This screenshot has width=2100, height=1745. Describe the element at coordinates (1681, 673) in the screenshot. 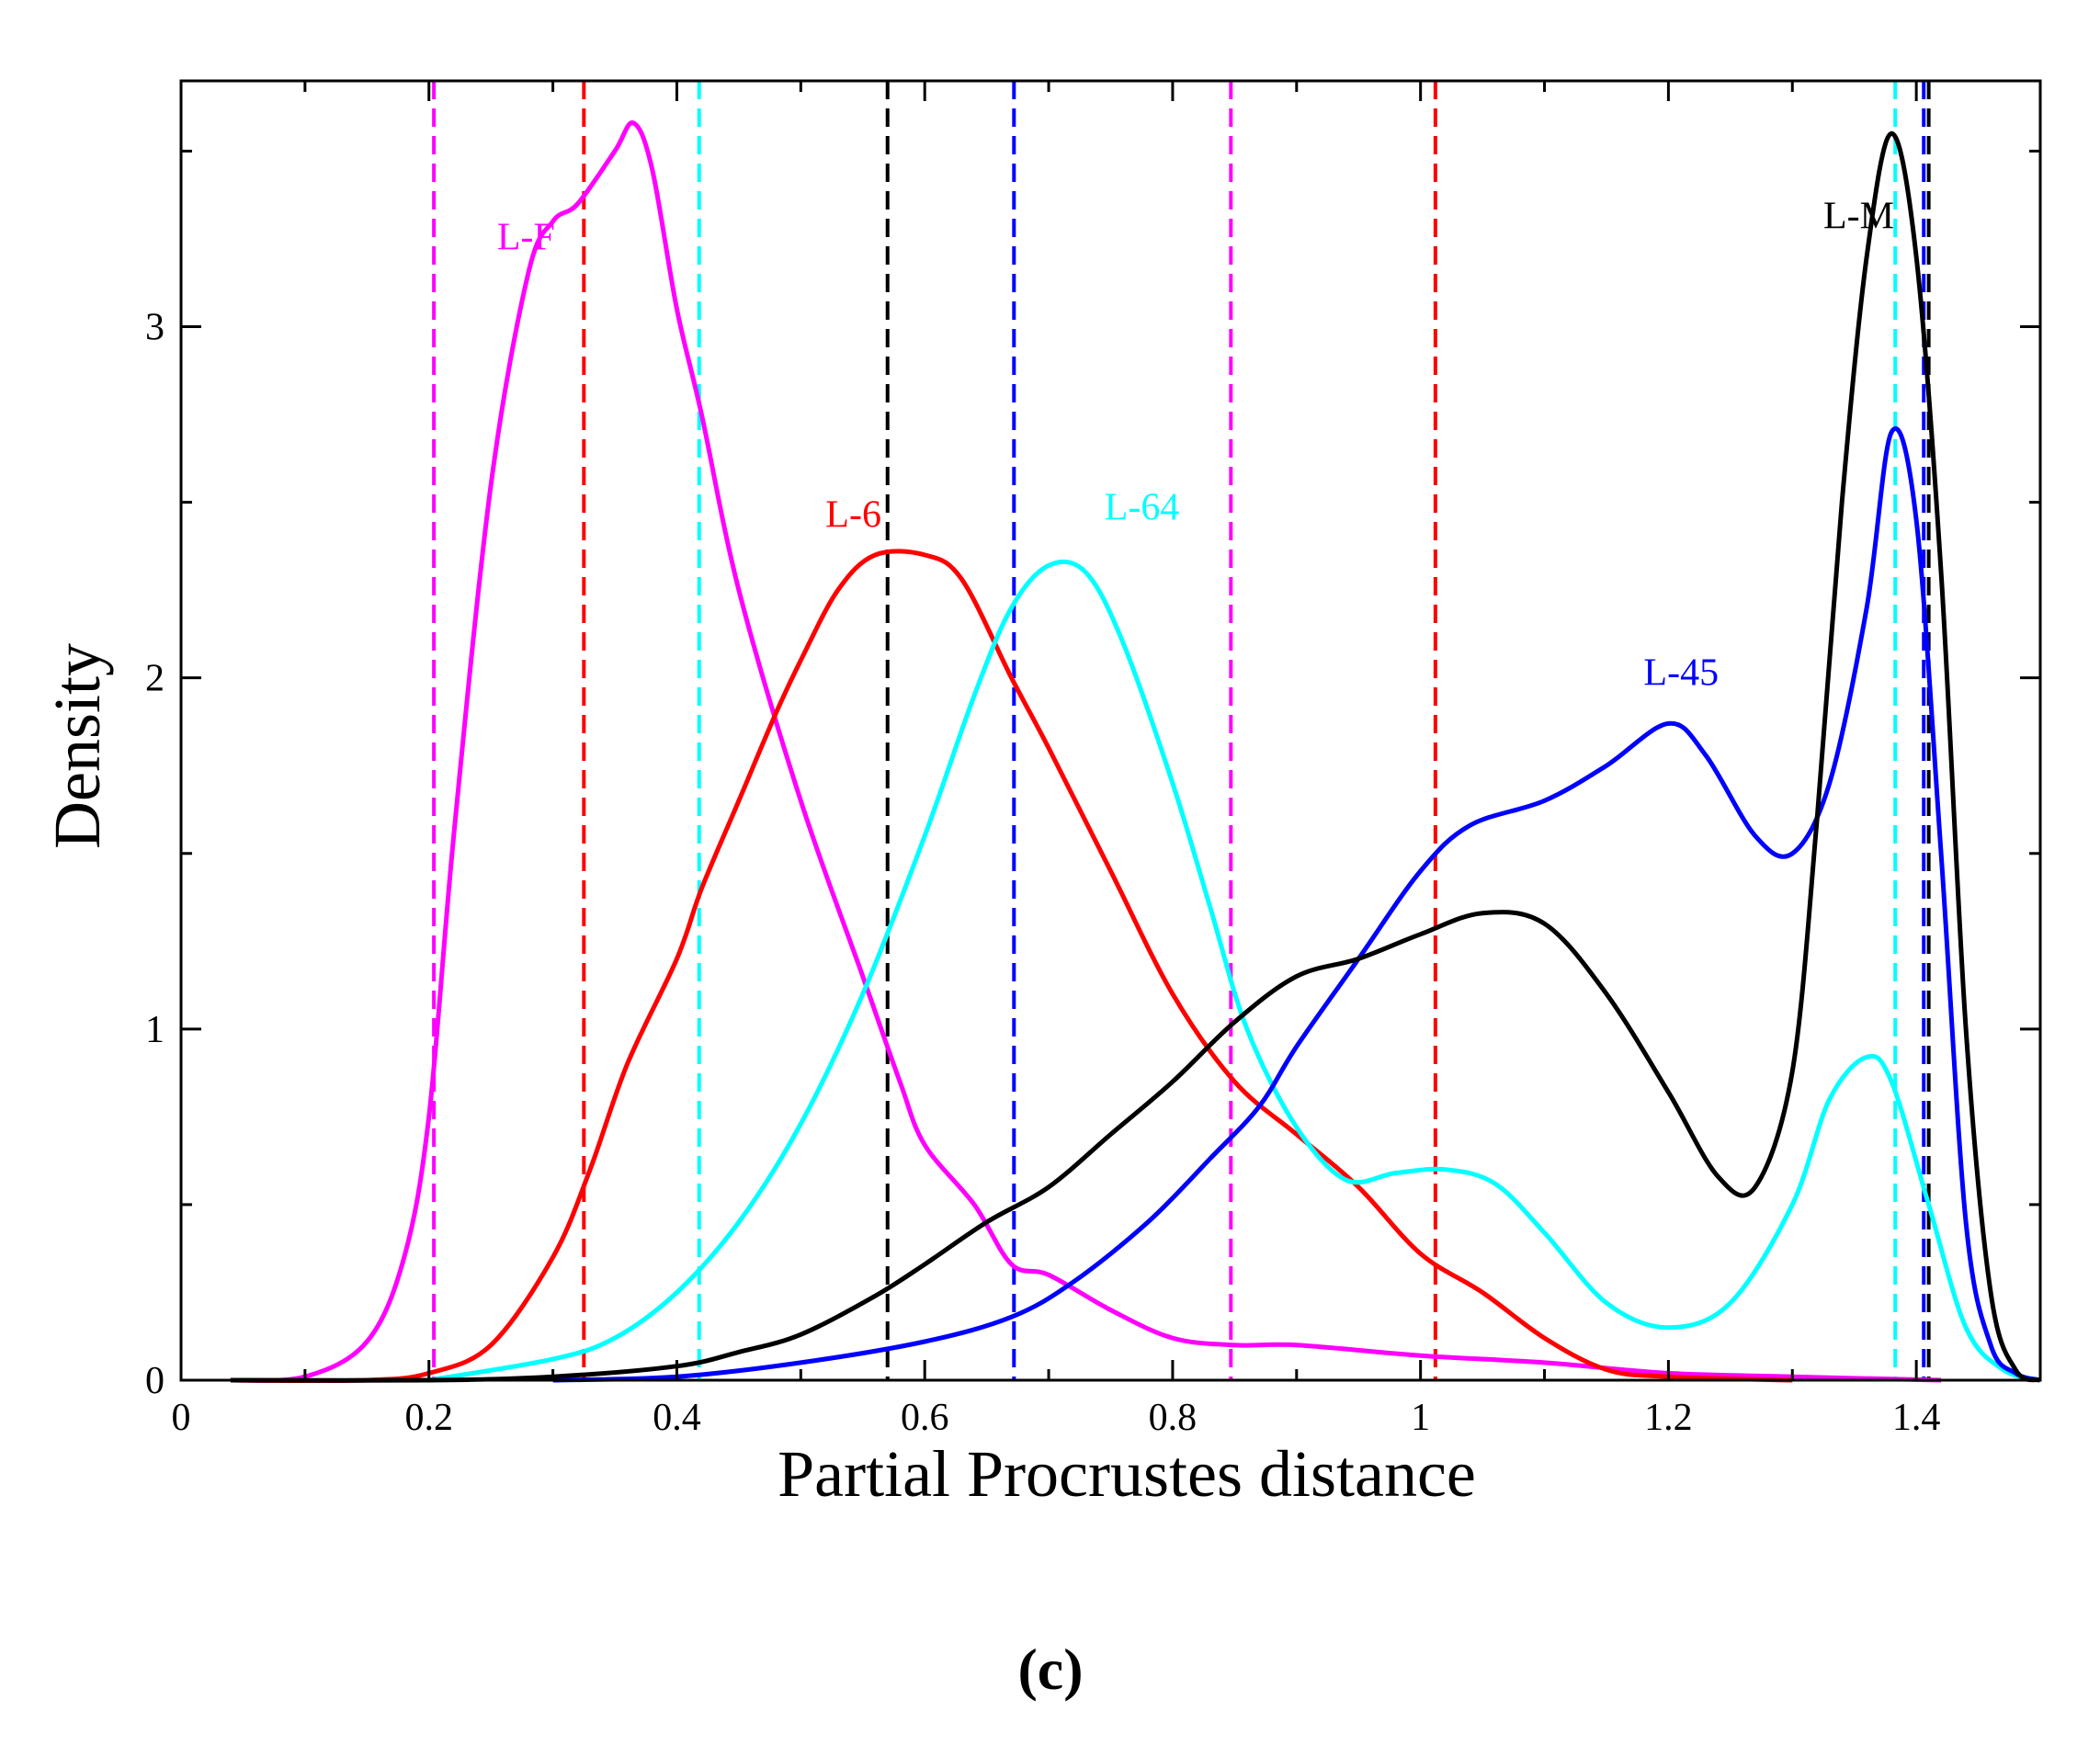

I see `series-label-L-45: L-45` at that location.